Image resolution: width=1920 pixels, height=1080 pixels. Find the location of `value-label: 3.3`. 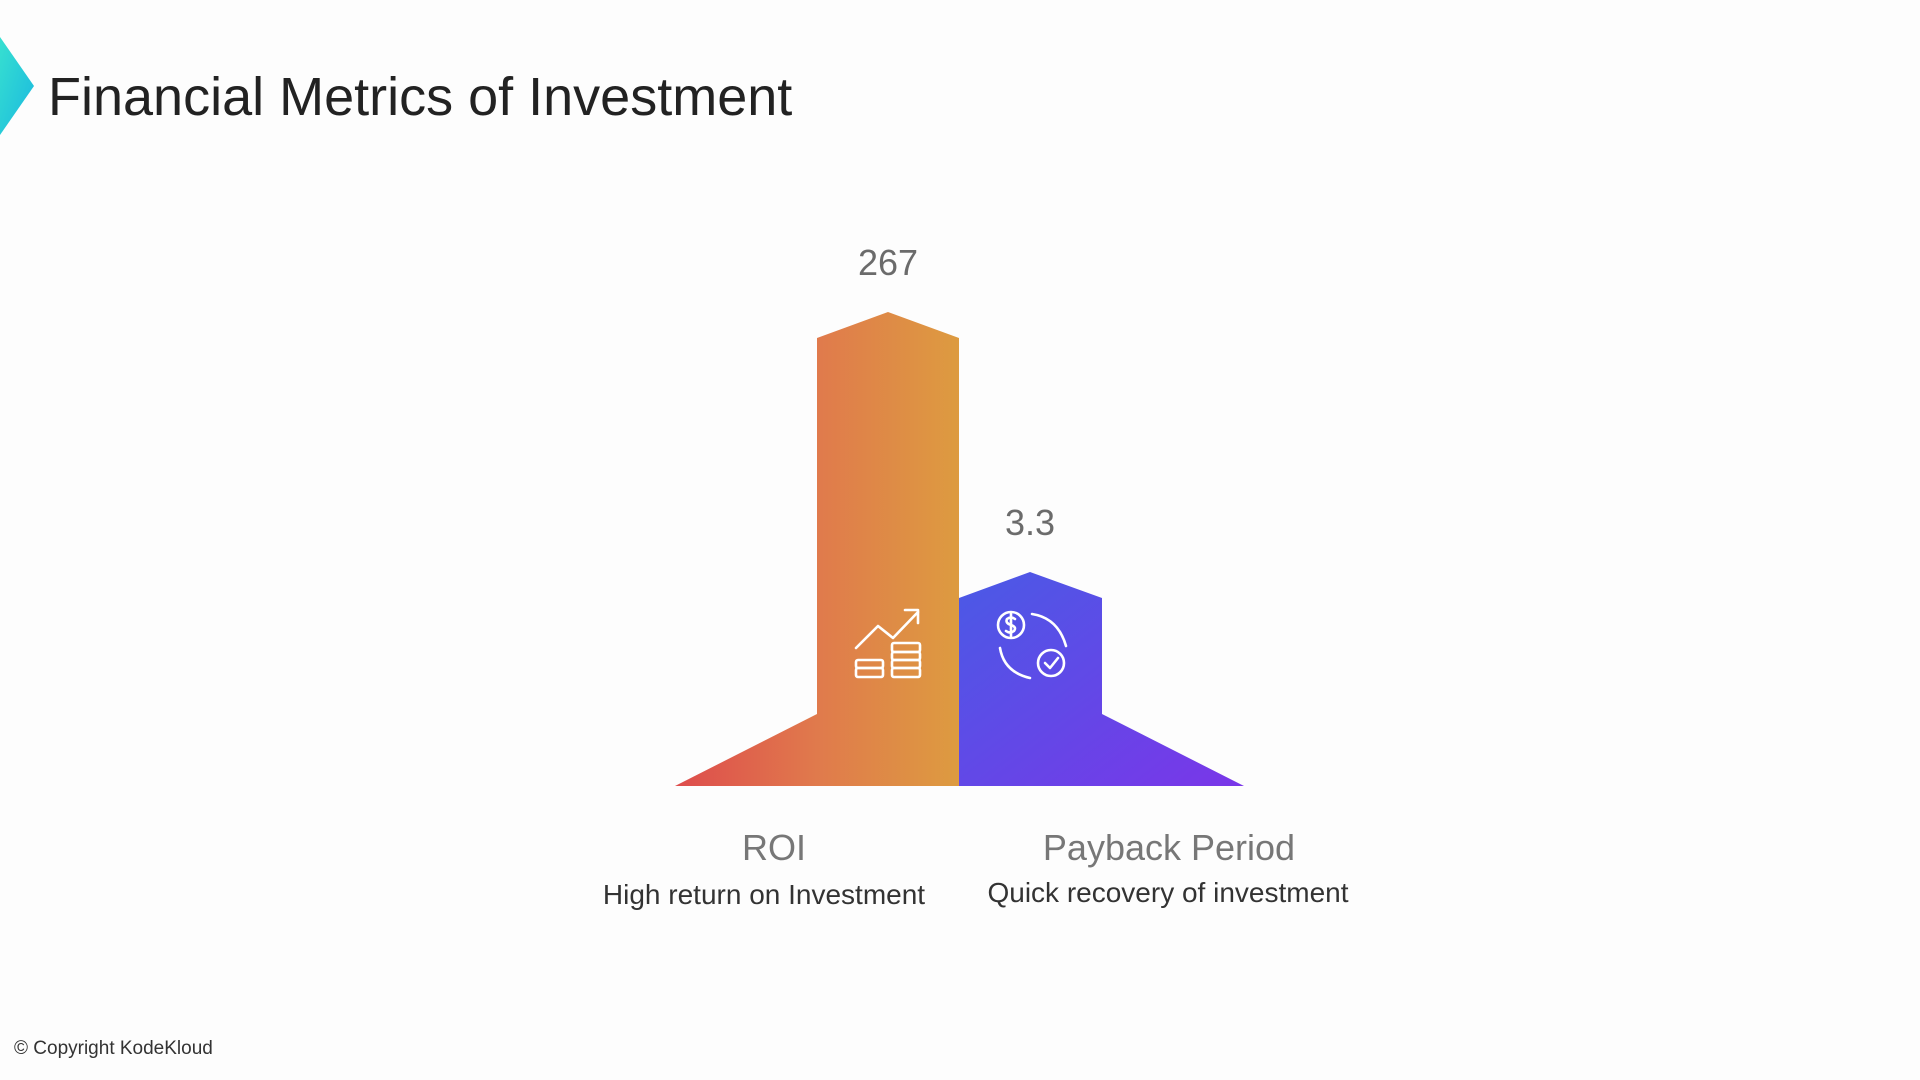

value-label: 3.3 is located at coordinates (1030, 522).